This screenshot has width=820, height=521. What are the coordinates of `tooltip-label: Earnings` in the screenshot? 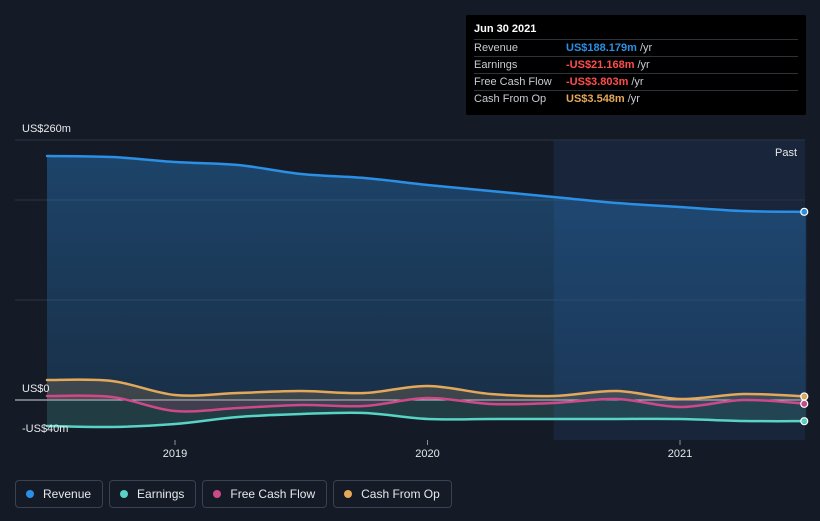 It's located at (496, 65).